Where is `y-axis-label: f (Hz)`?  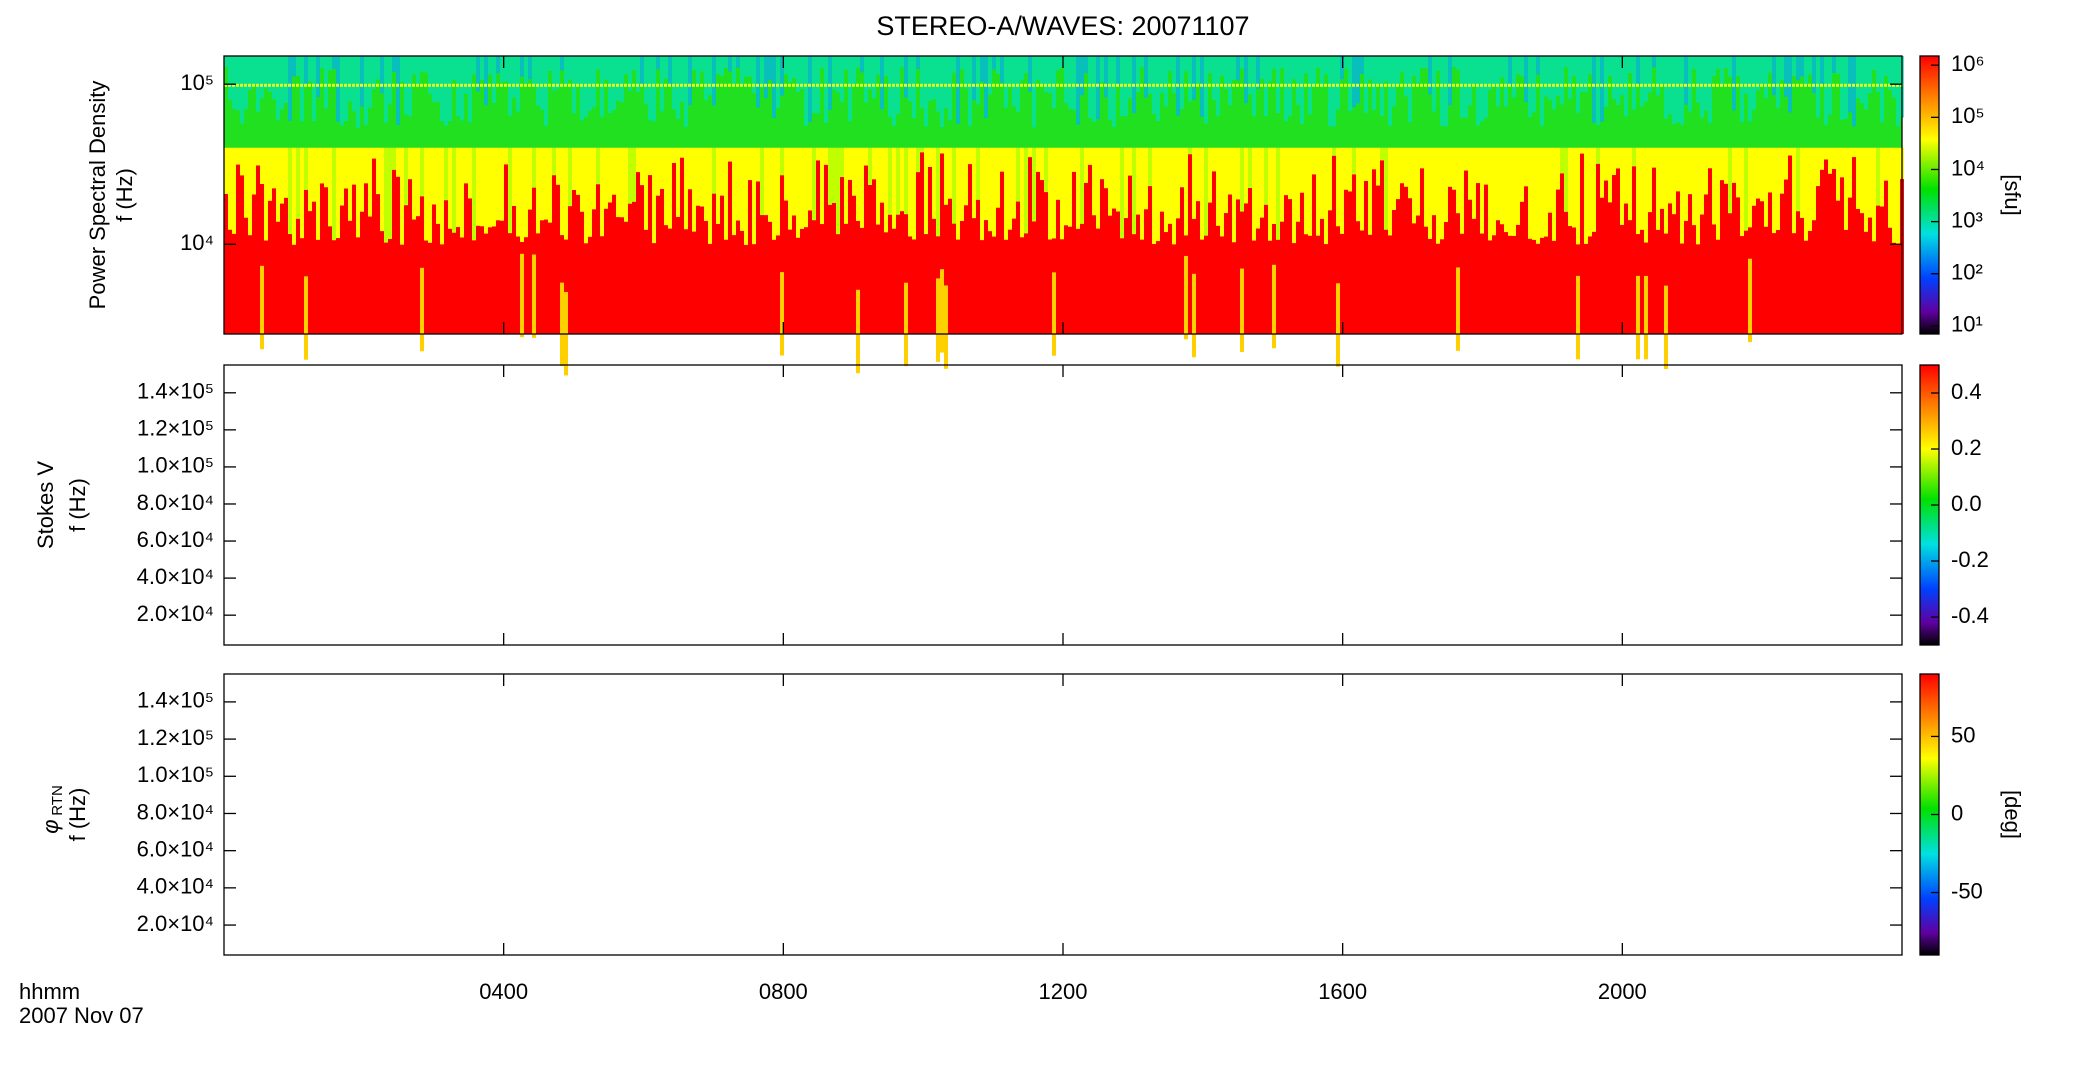 y-axis-label: f (Hz) is located at coordinates (77, 505).